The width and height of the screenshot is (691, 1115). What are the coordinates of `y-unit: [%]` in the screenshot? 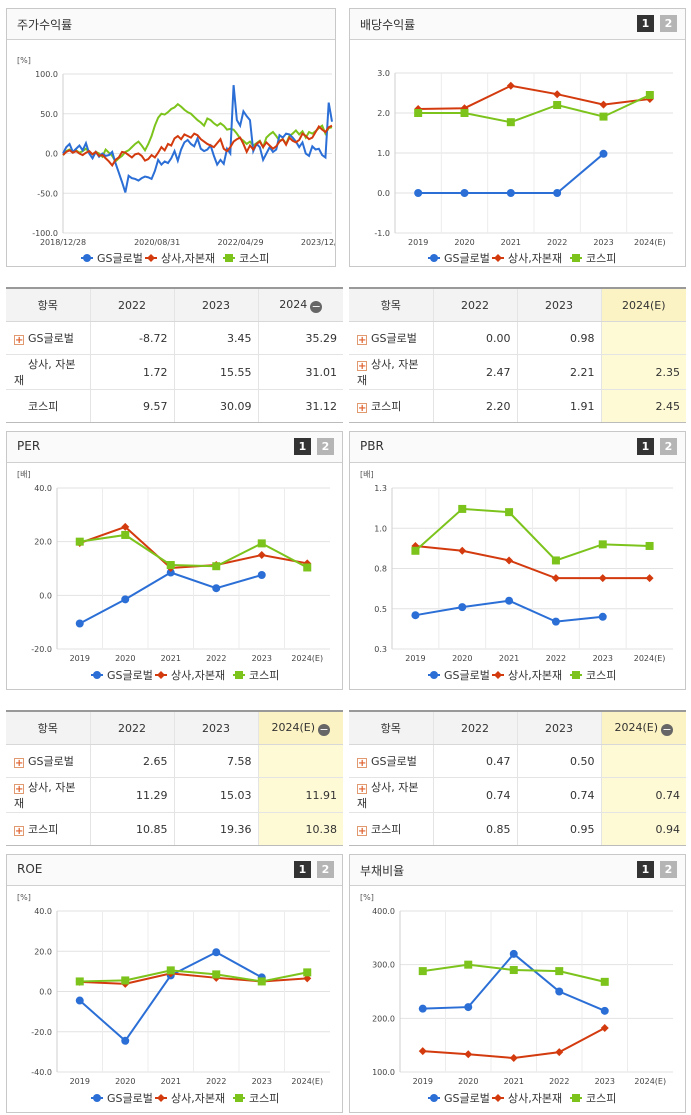 It's located at (24, 897).